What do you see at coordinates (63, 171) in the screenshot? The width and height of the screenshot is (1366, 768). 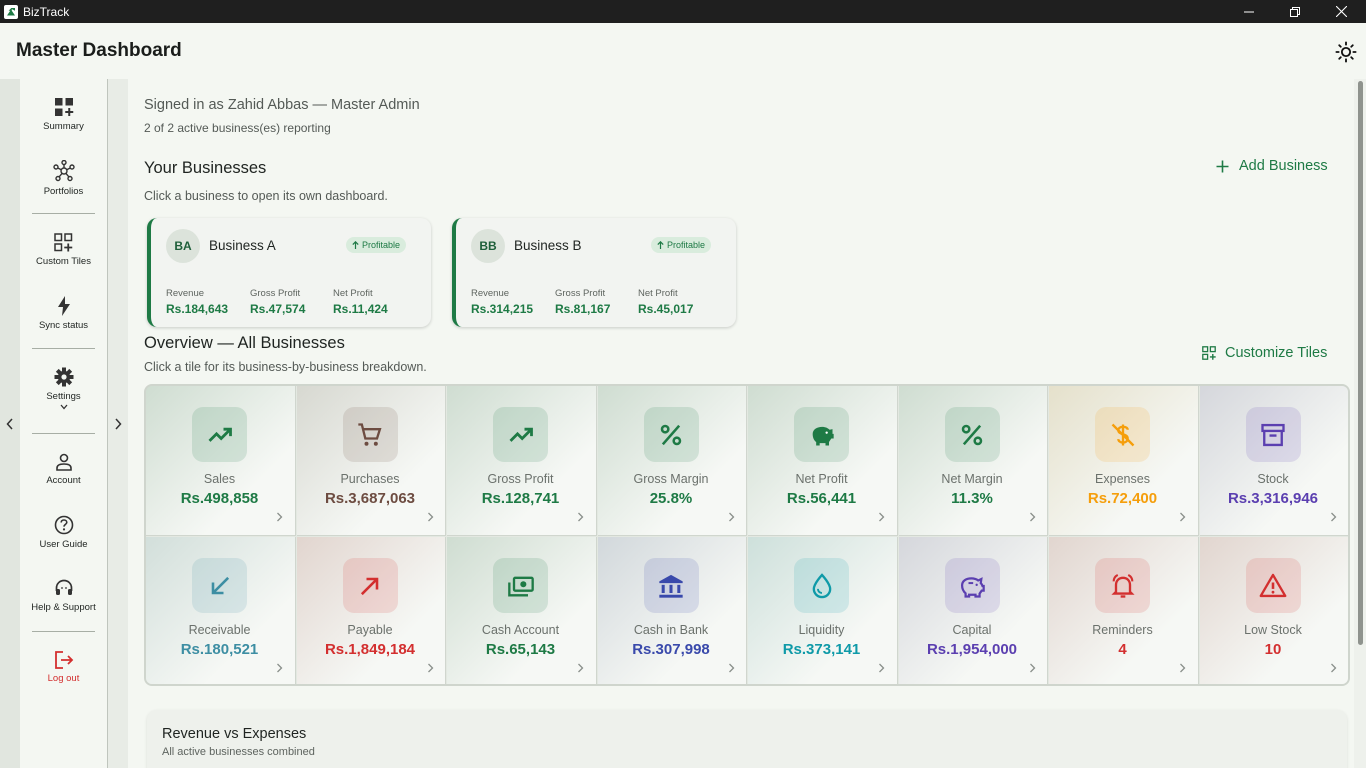 I see `hub-icon` at bounding box center [63, 171].